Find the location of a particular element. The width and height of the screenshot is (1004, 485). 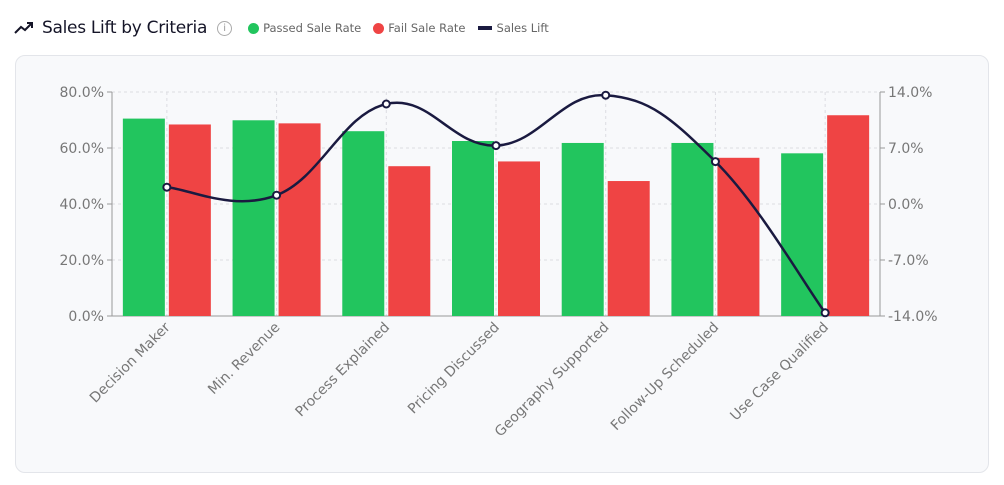

left-tick-label: 40.0% is located at coordinates (82, 205).